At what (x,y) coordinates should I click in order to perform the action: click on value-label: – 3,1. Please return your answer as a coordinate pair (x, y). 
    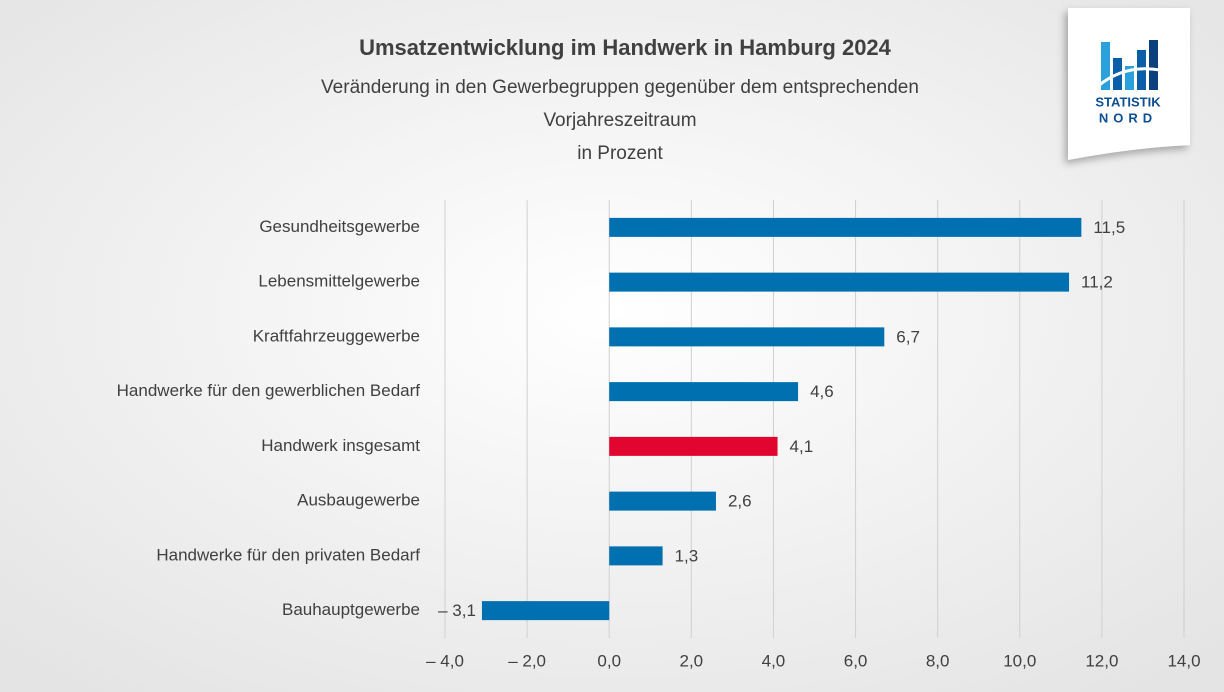
    Looking at the image, I should click on (457, 610).